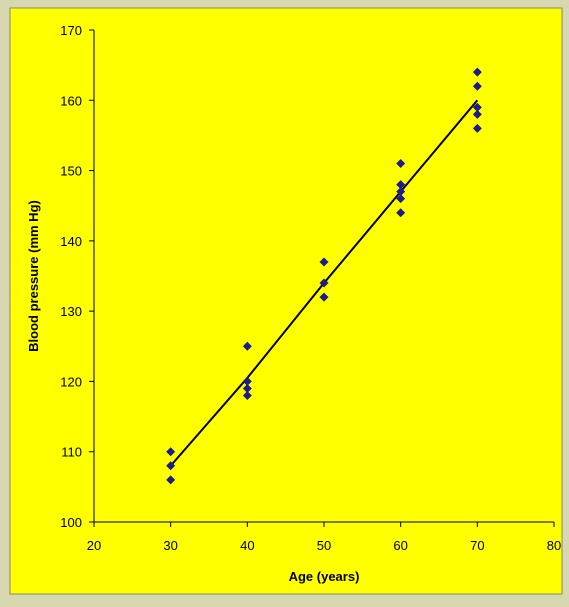 This screenshot has width=569, height=607. I want to click on y-tick-label: 150, so click(71, 171).